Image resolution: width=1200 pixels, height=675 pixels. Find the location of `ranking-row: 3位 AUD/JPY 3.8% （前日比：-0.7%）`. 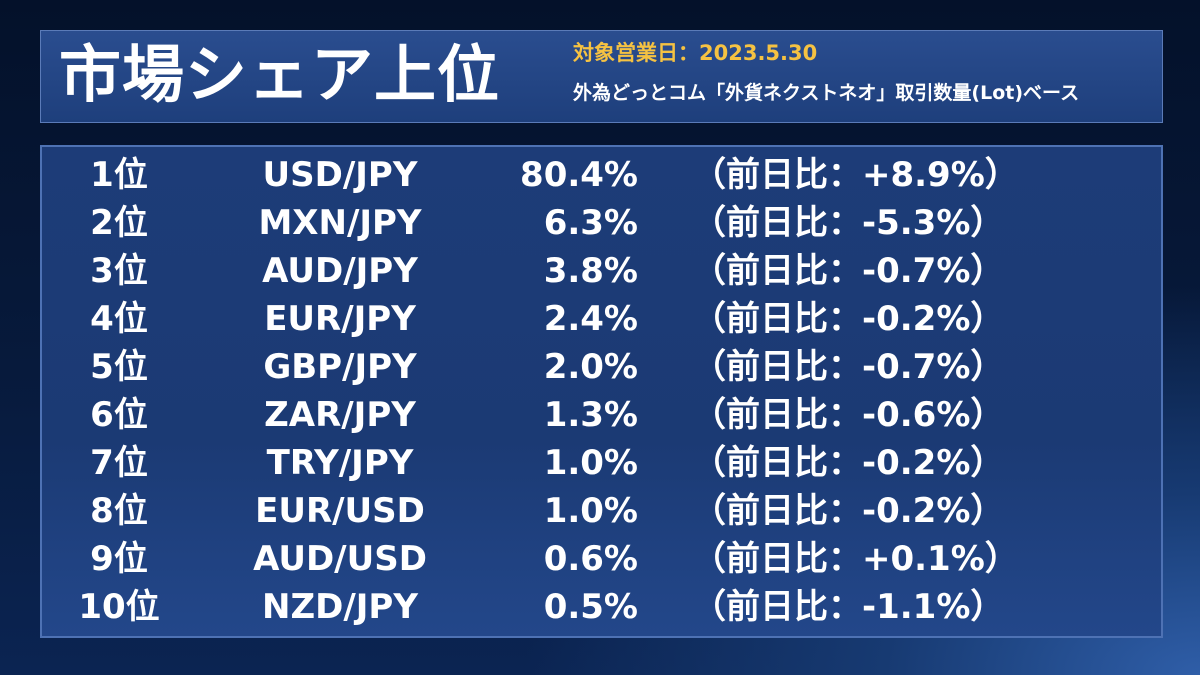

ranking-row: 3位 AUD/JPY 3.8% （前日比：-0.7%） is located at coordinates (601, 271).